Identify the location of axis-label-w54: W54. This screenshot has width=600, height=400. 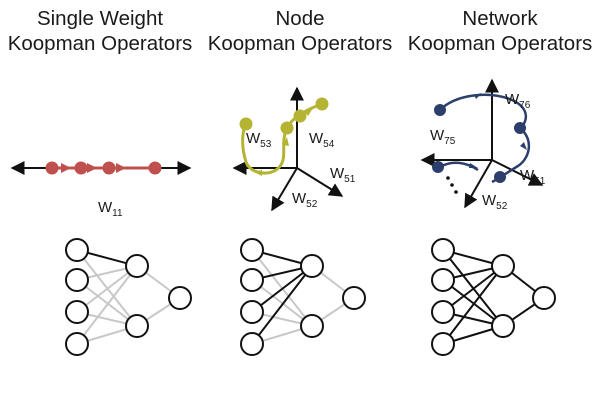
(322, 140).